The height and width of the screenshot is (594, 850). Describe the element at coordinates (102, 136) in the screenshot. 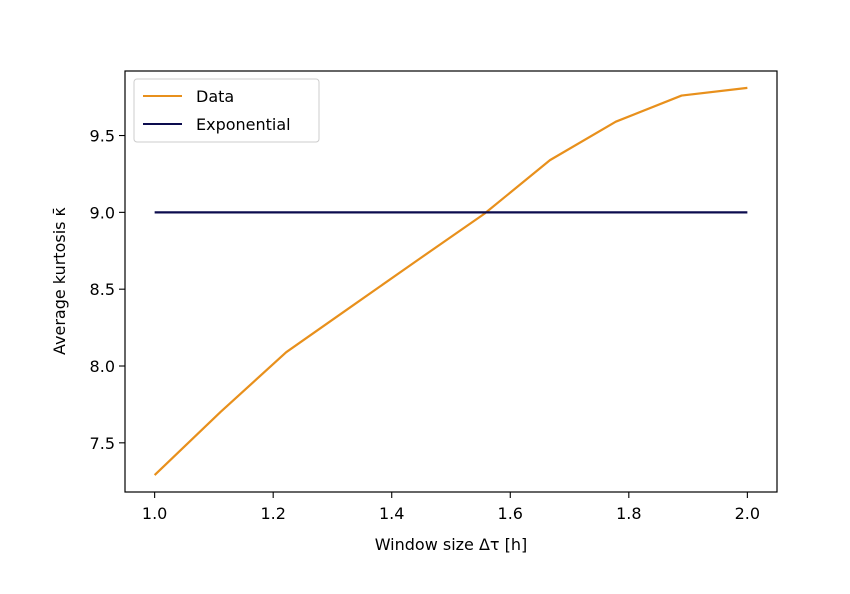

I see `y-tick-label: 9.5` at that location.